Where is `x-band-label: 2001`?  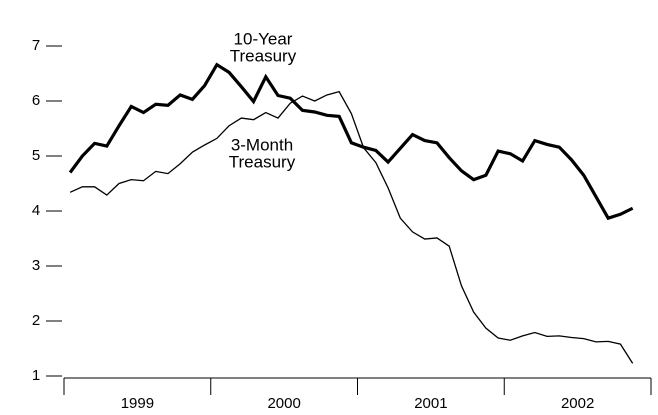 x-band-label: 2001 is located at coordinates (430, 403).